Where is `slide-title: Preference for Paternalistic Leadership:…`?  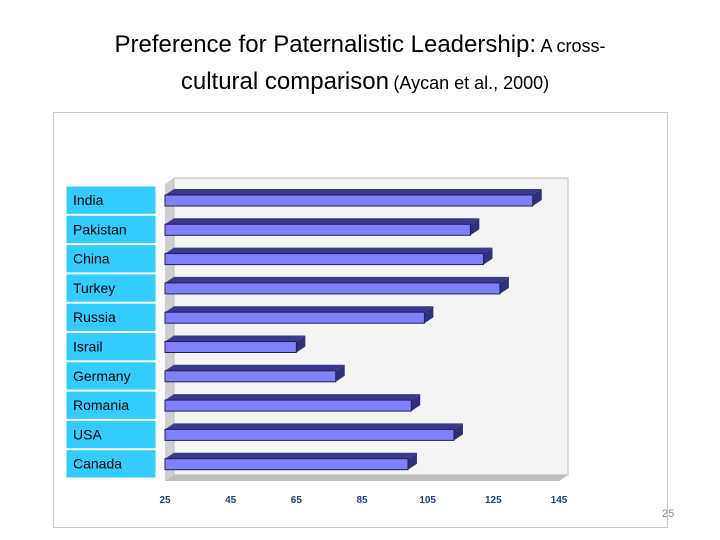
slide-title: Preference for Paternalistic Leadership:… is located at coordinates (360, 65).